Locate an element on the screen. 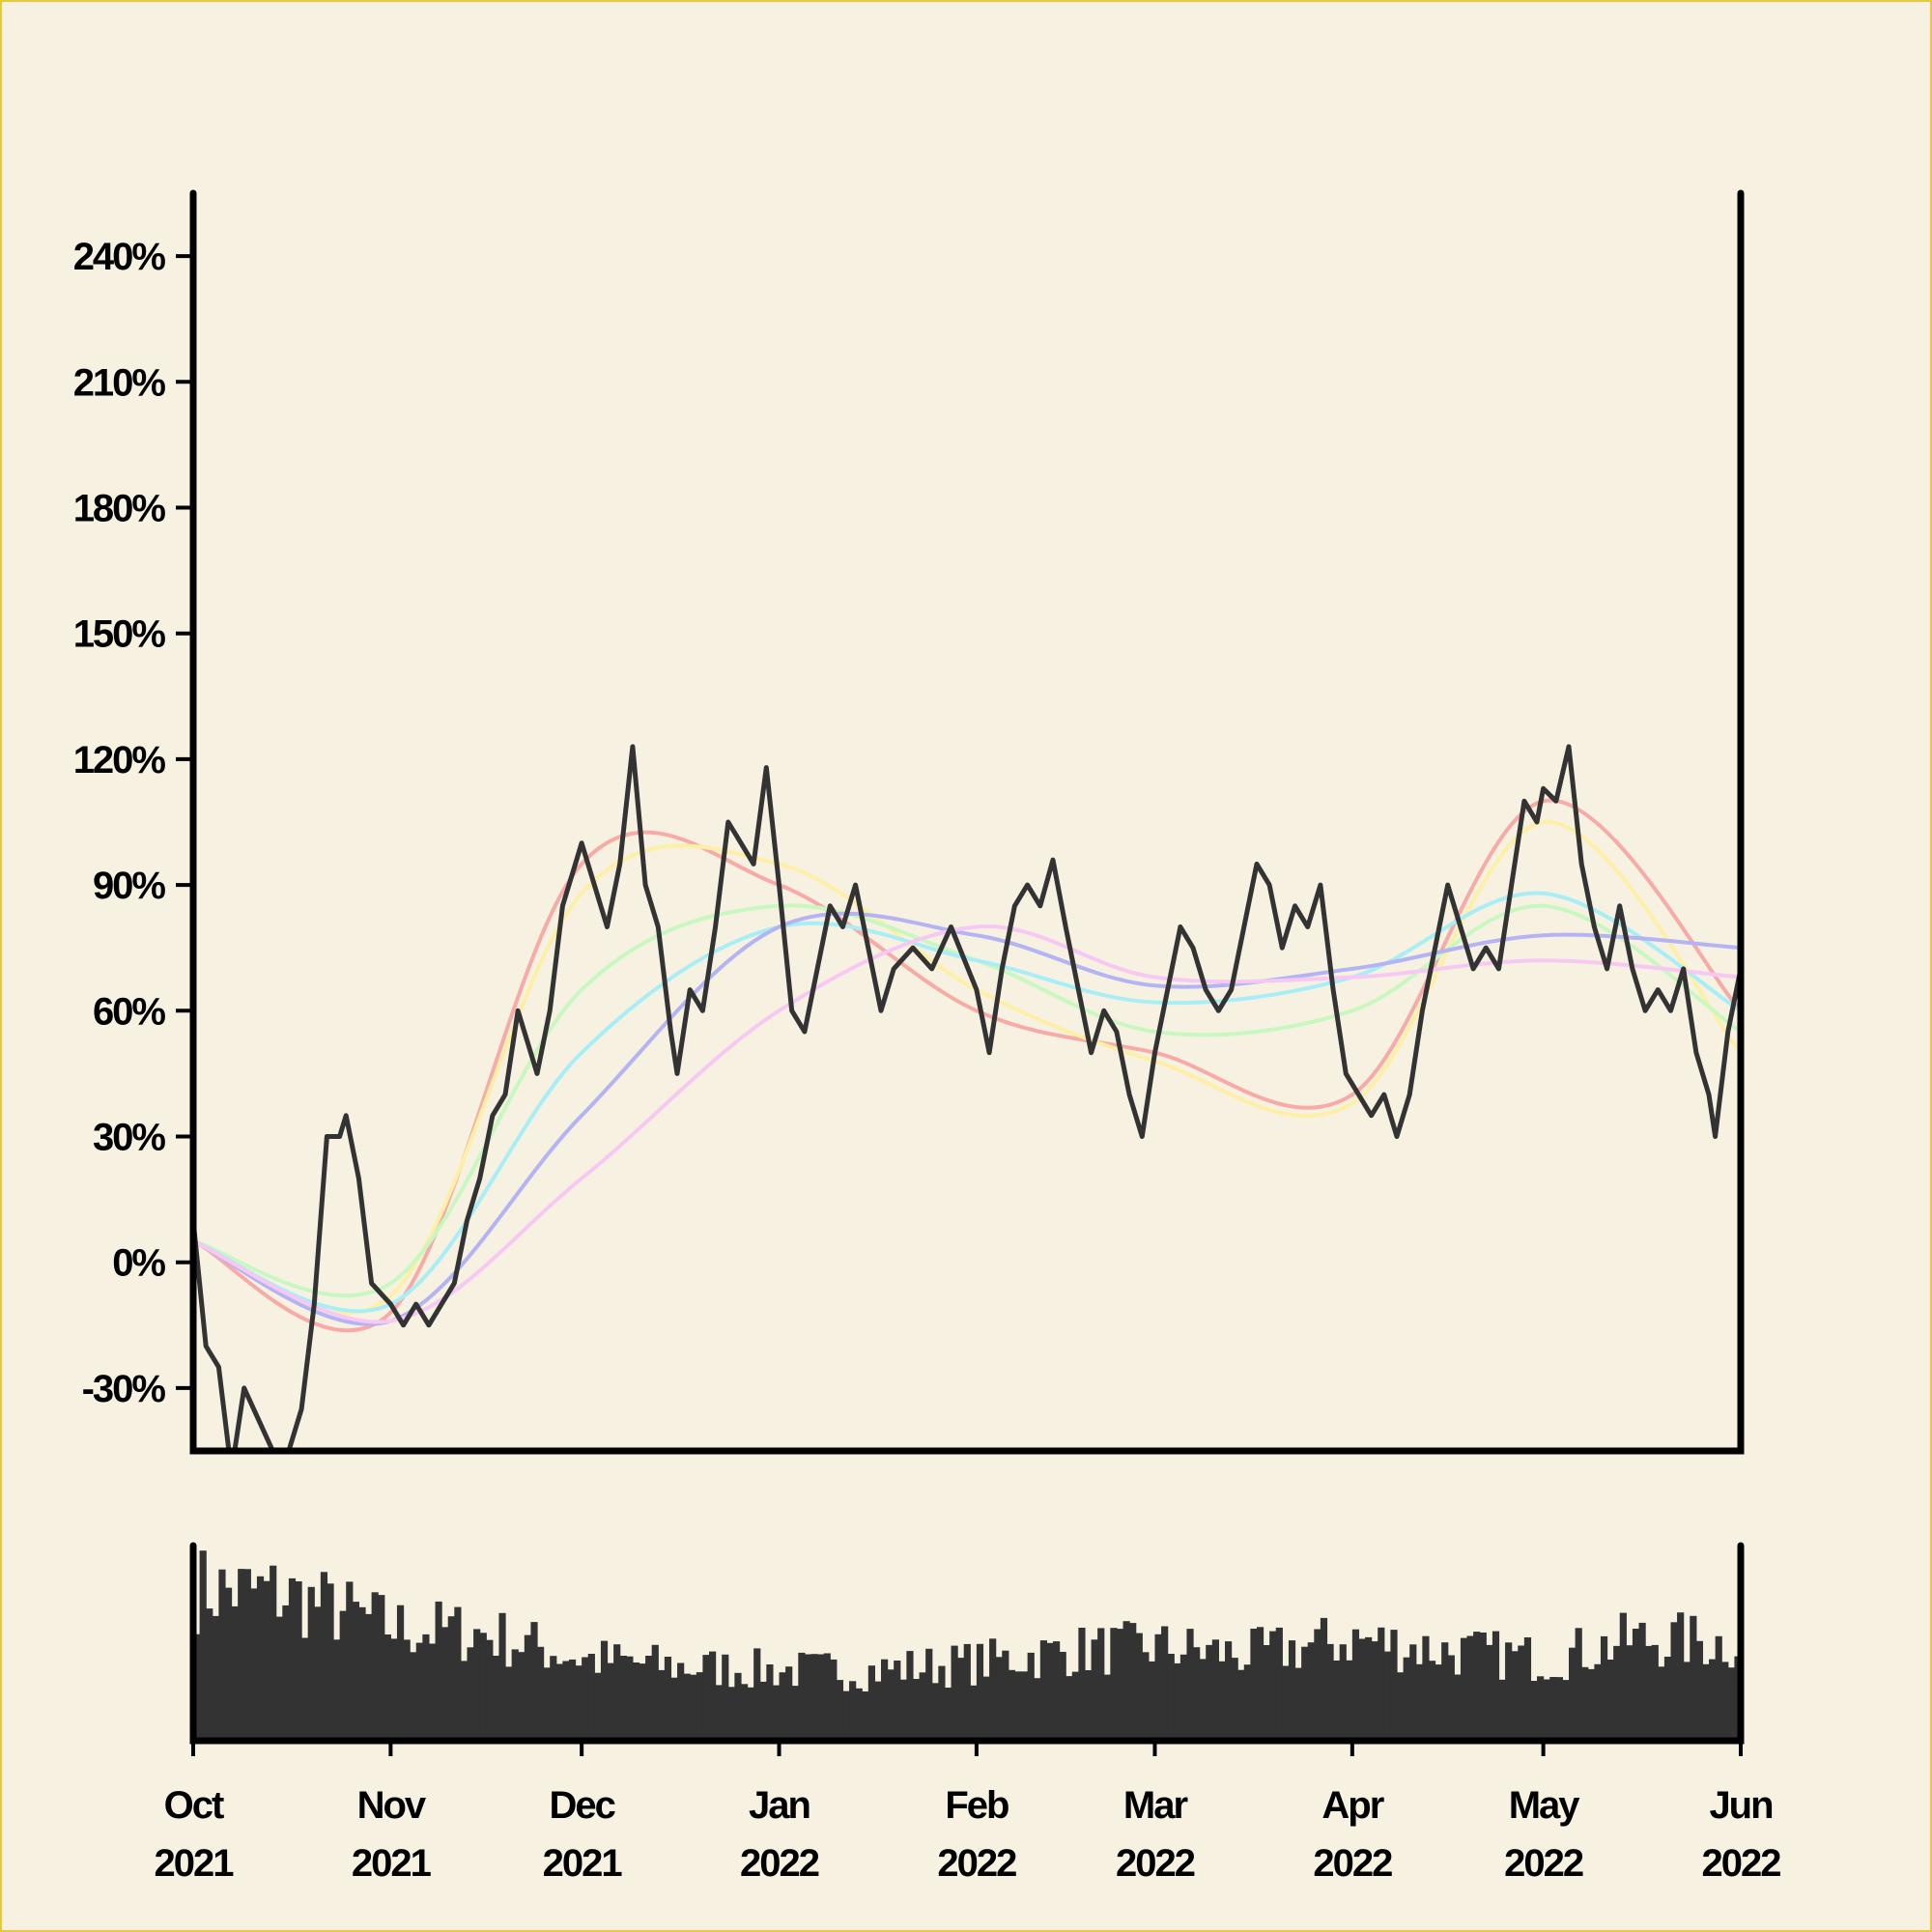  x-tick-month-label: Jun is located at coordinates (1740, 1805).